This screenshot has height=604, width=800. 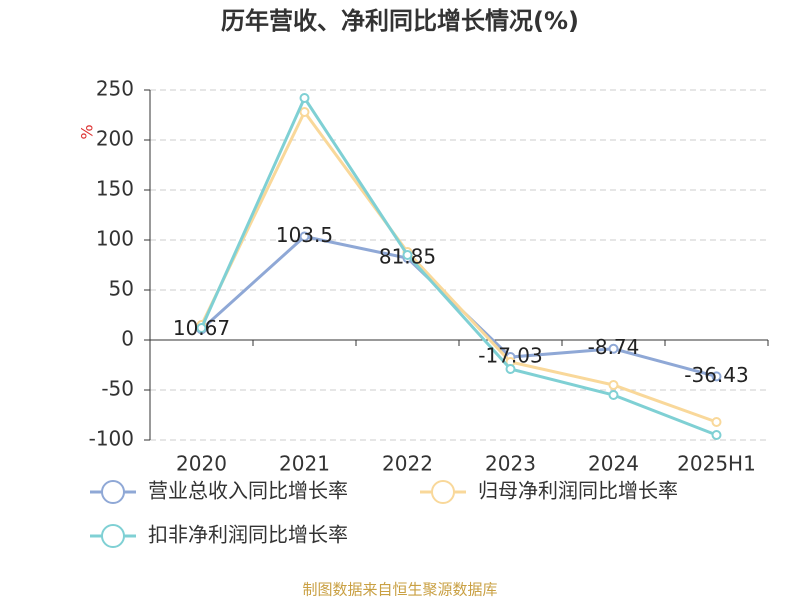 What do you see at coordinates (87, 131) in the screenshot?
I see `y-axis-label: %` at bounding box center [87, 131].